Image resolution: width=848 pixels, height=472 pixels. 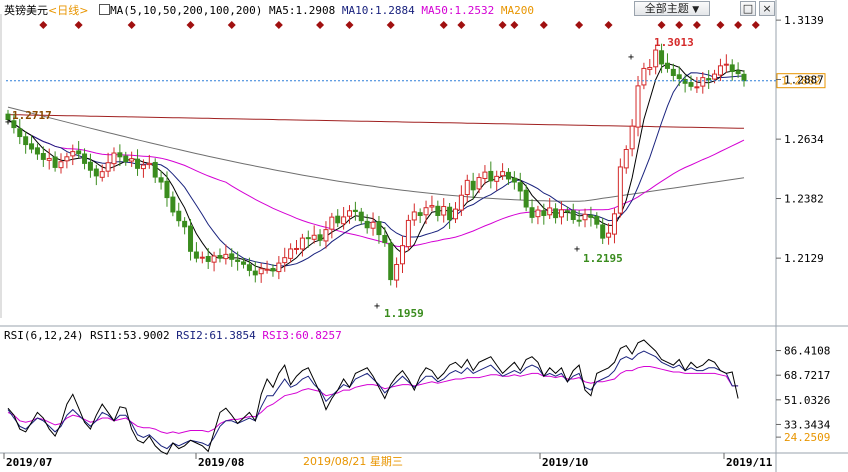 What do you see at coordinates (186, 10) in the screenshot?
I see `ma-params: MA(5,10,50,200,100,200)` at bounding box center [186, 10].